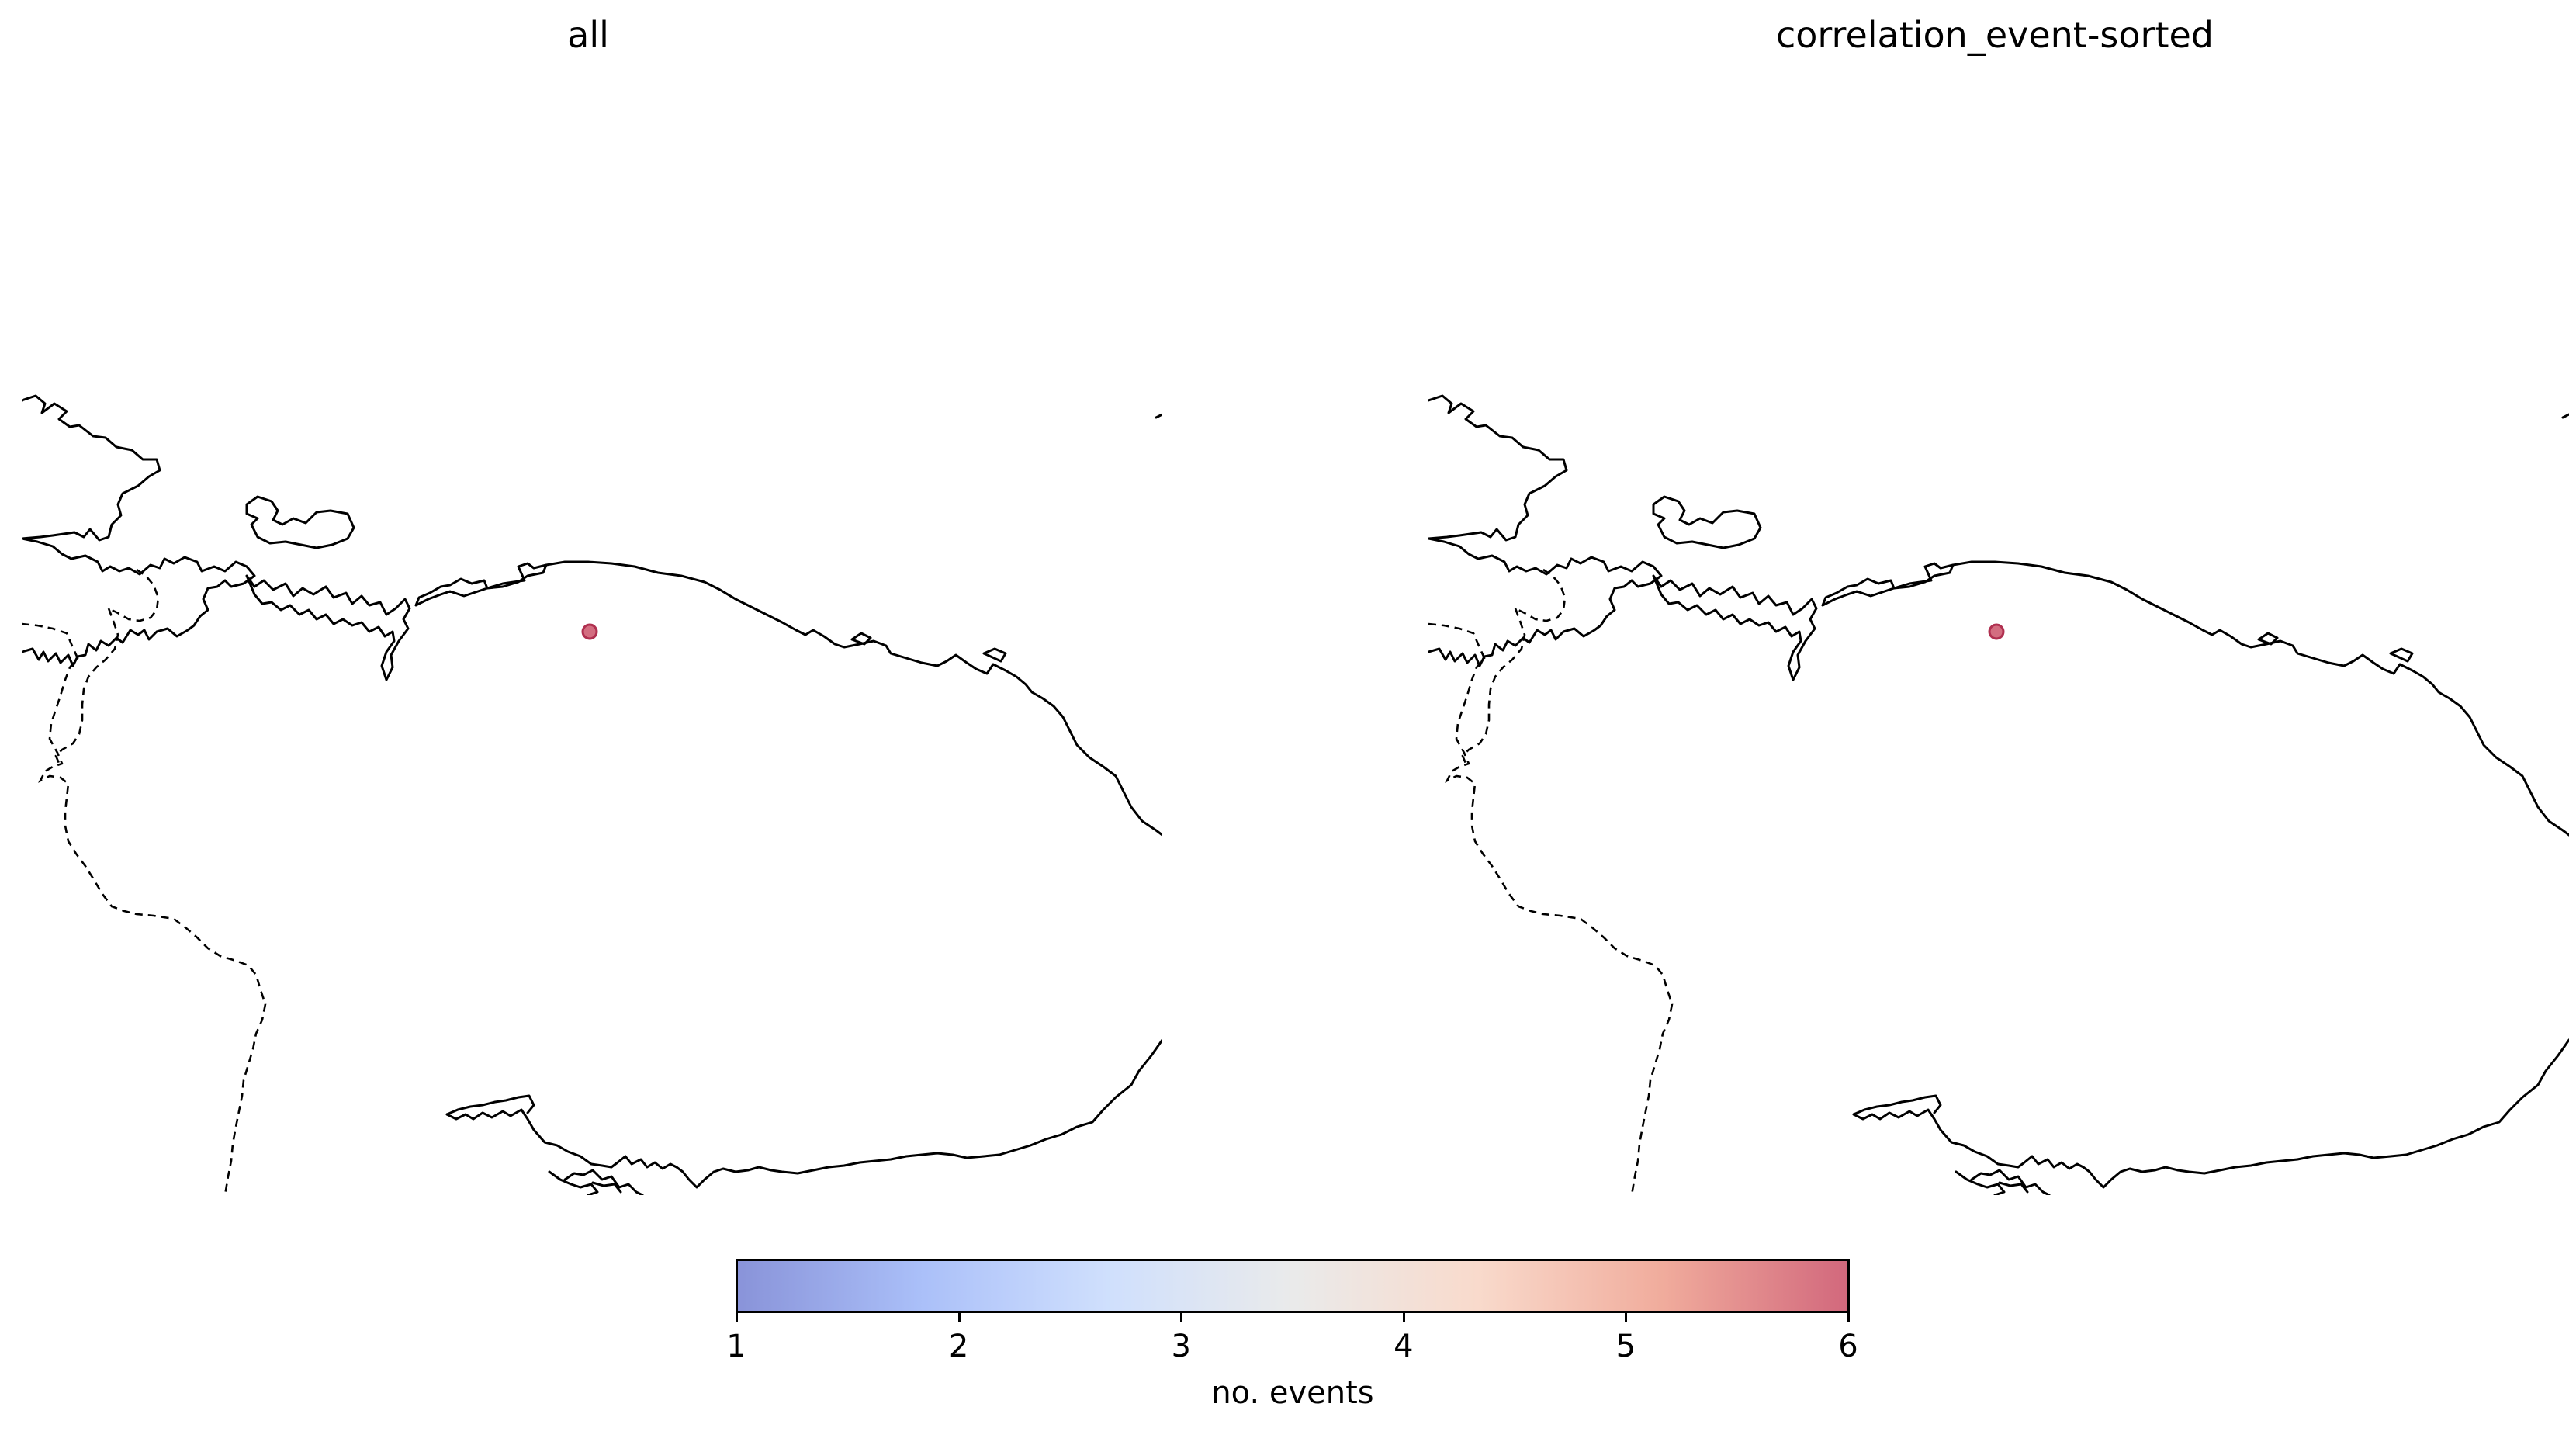 The width and height of the screenshot is (2576, 1431). Describe the element at coordinates (1404, 1346) in the screenshot. I see `colorbar-tick-label: 4` at that location.